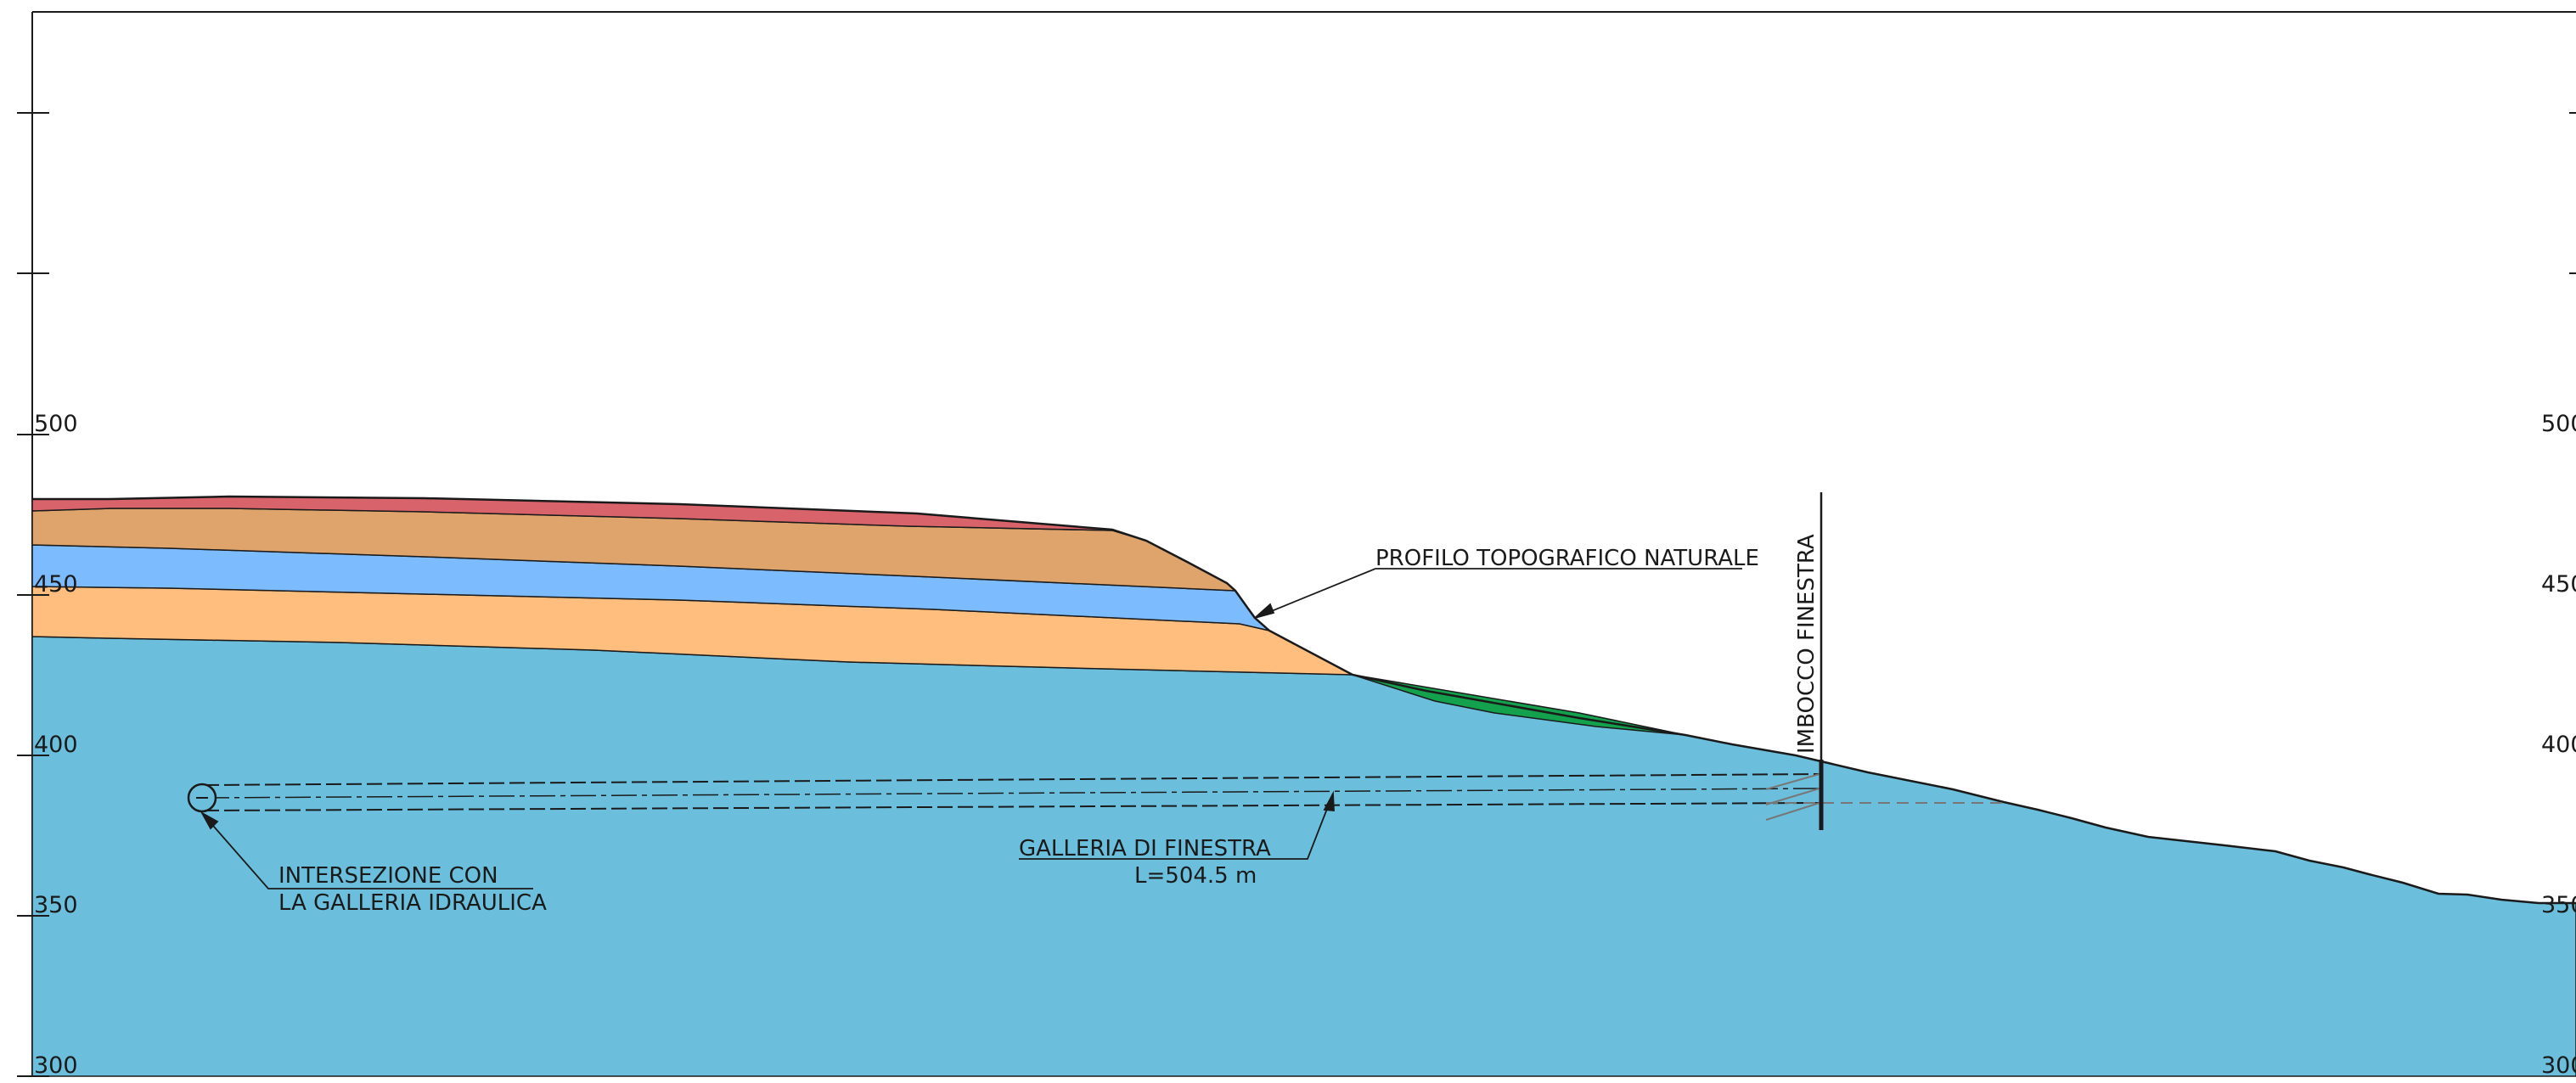 Image resolution: width=2576 pixels, height=1083 pixels. I want to click on debris-layer, so click(1519, 705).